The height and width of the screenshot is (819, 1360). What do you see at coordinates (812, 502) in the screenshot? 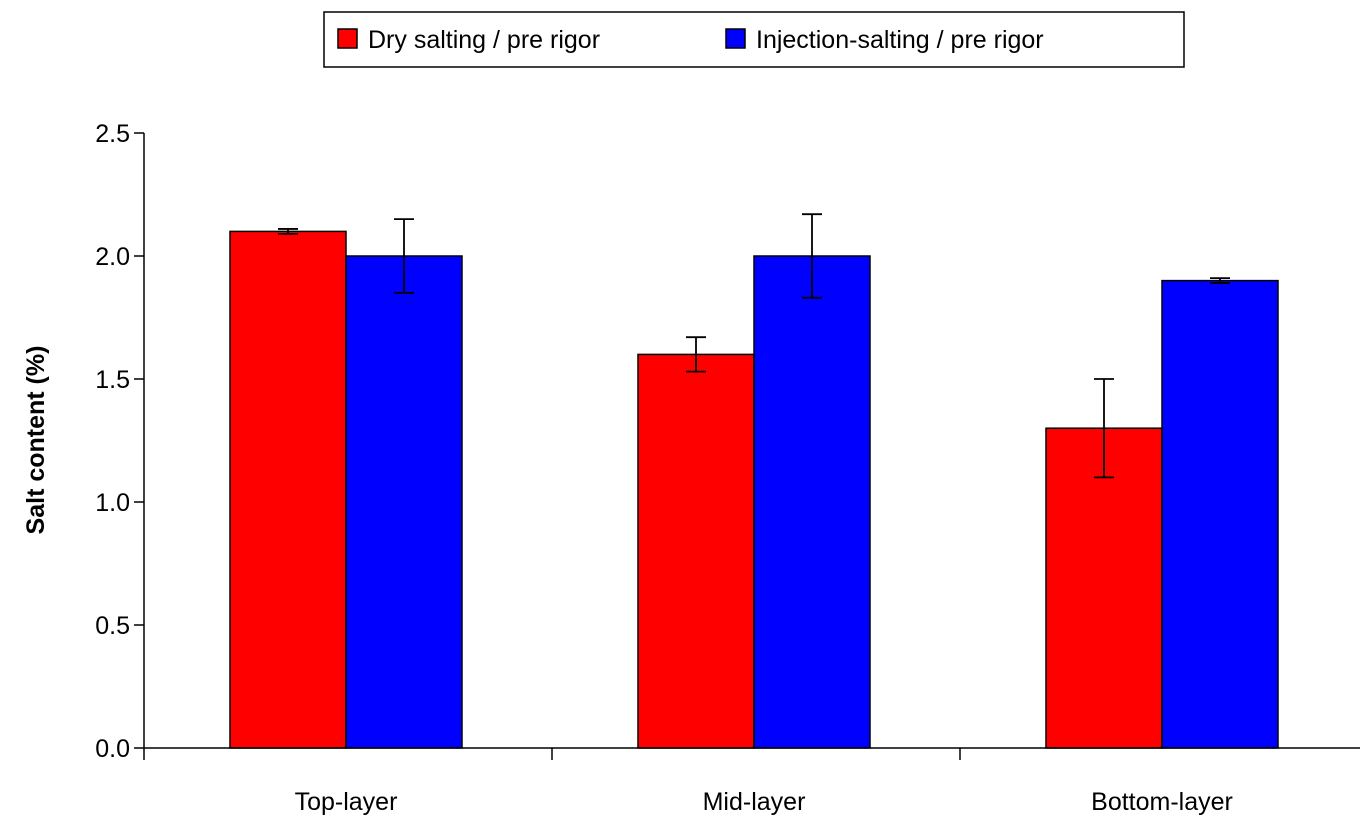
I see `bar-injection-salting-mid-layer` at bounding box center [812, 502].